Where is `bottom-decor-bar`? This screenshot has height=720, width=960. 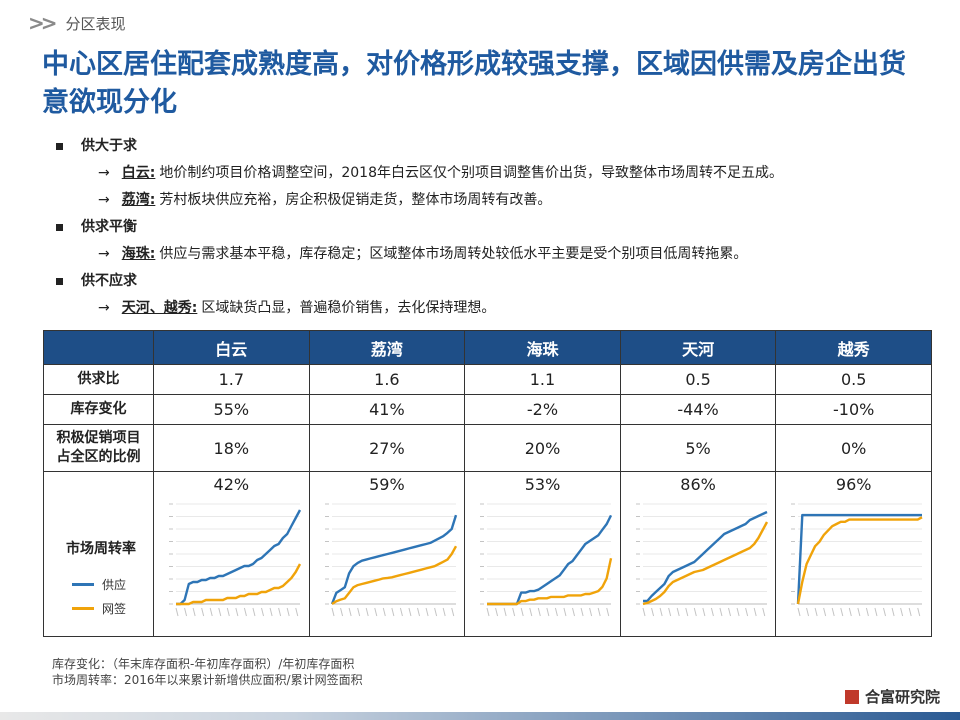
bottom-decor-bar is located at coordinates (480, 716).